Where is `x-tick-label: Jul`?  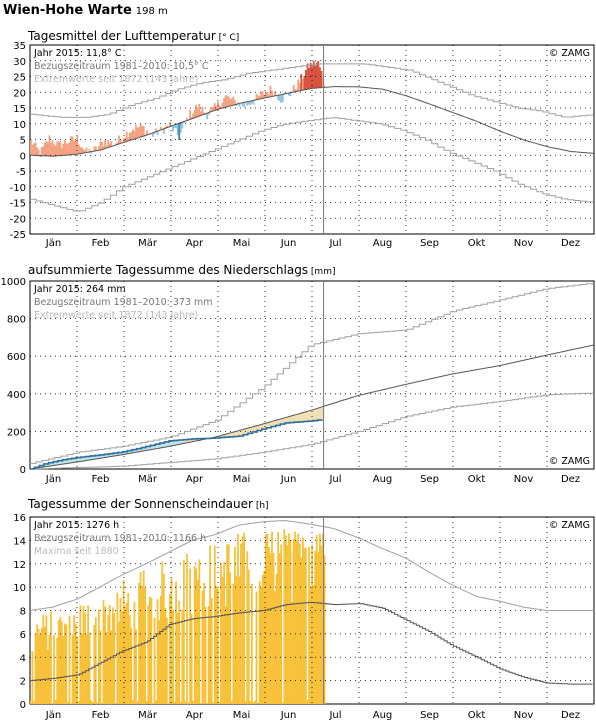 x-tick-label: Jul is located at coordinates (334, 479).